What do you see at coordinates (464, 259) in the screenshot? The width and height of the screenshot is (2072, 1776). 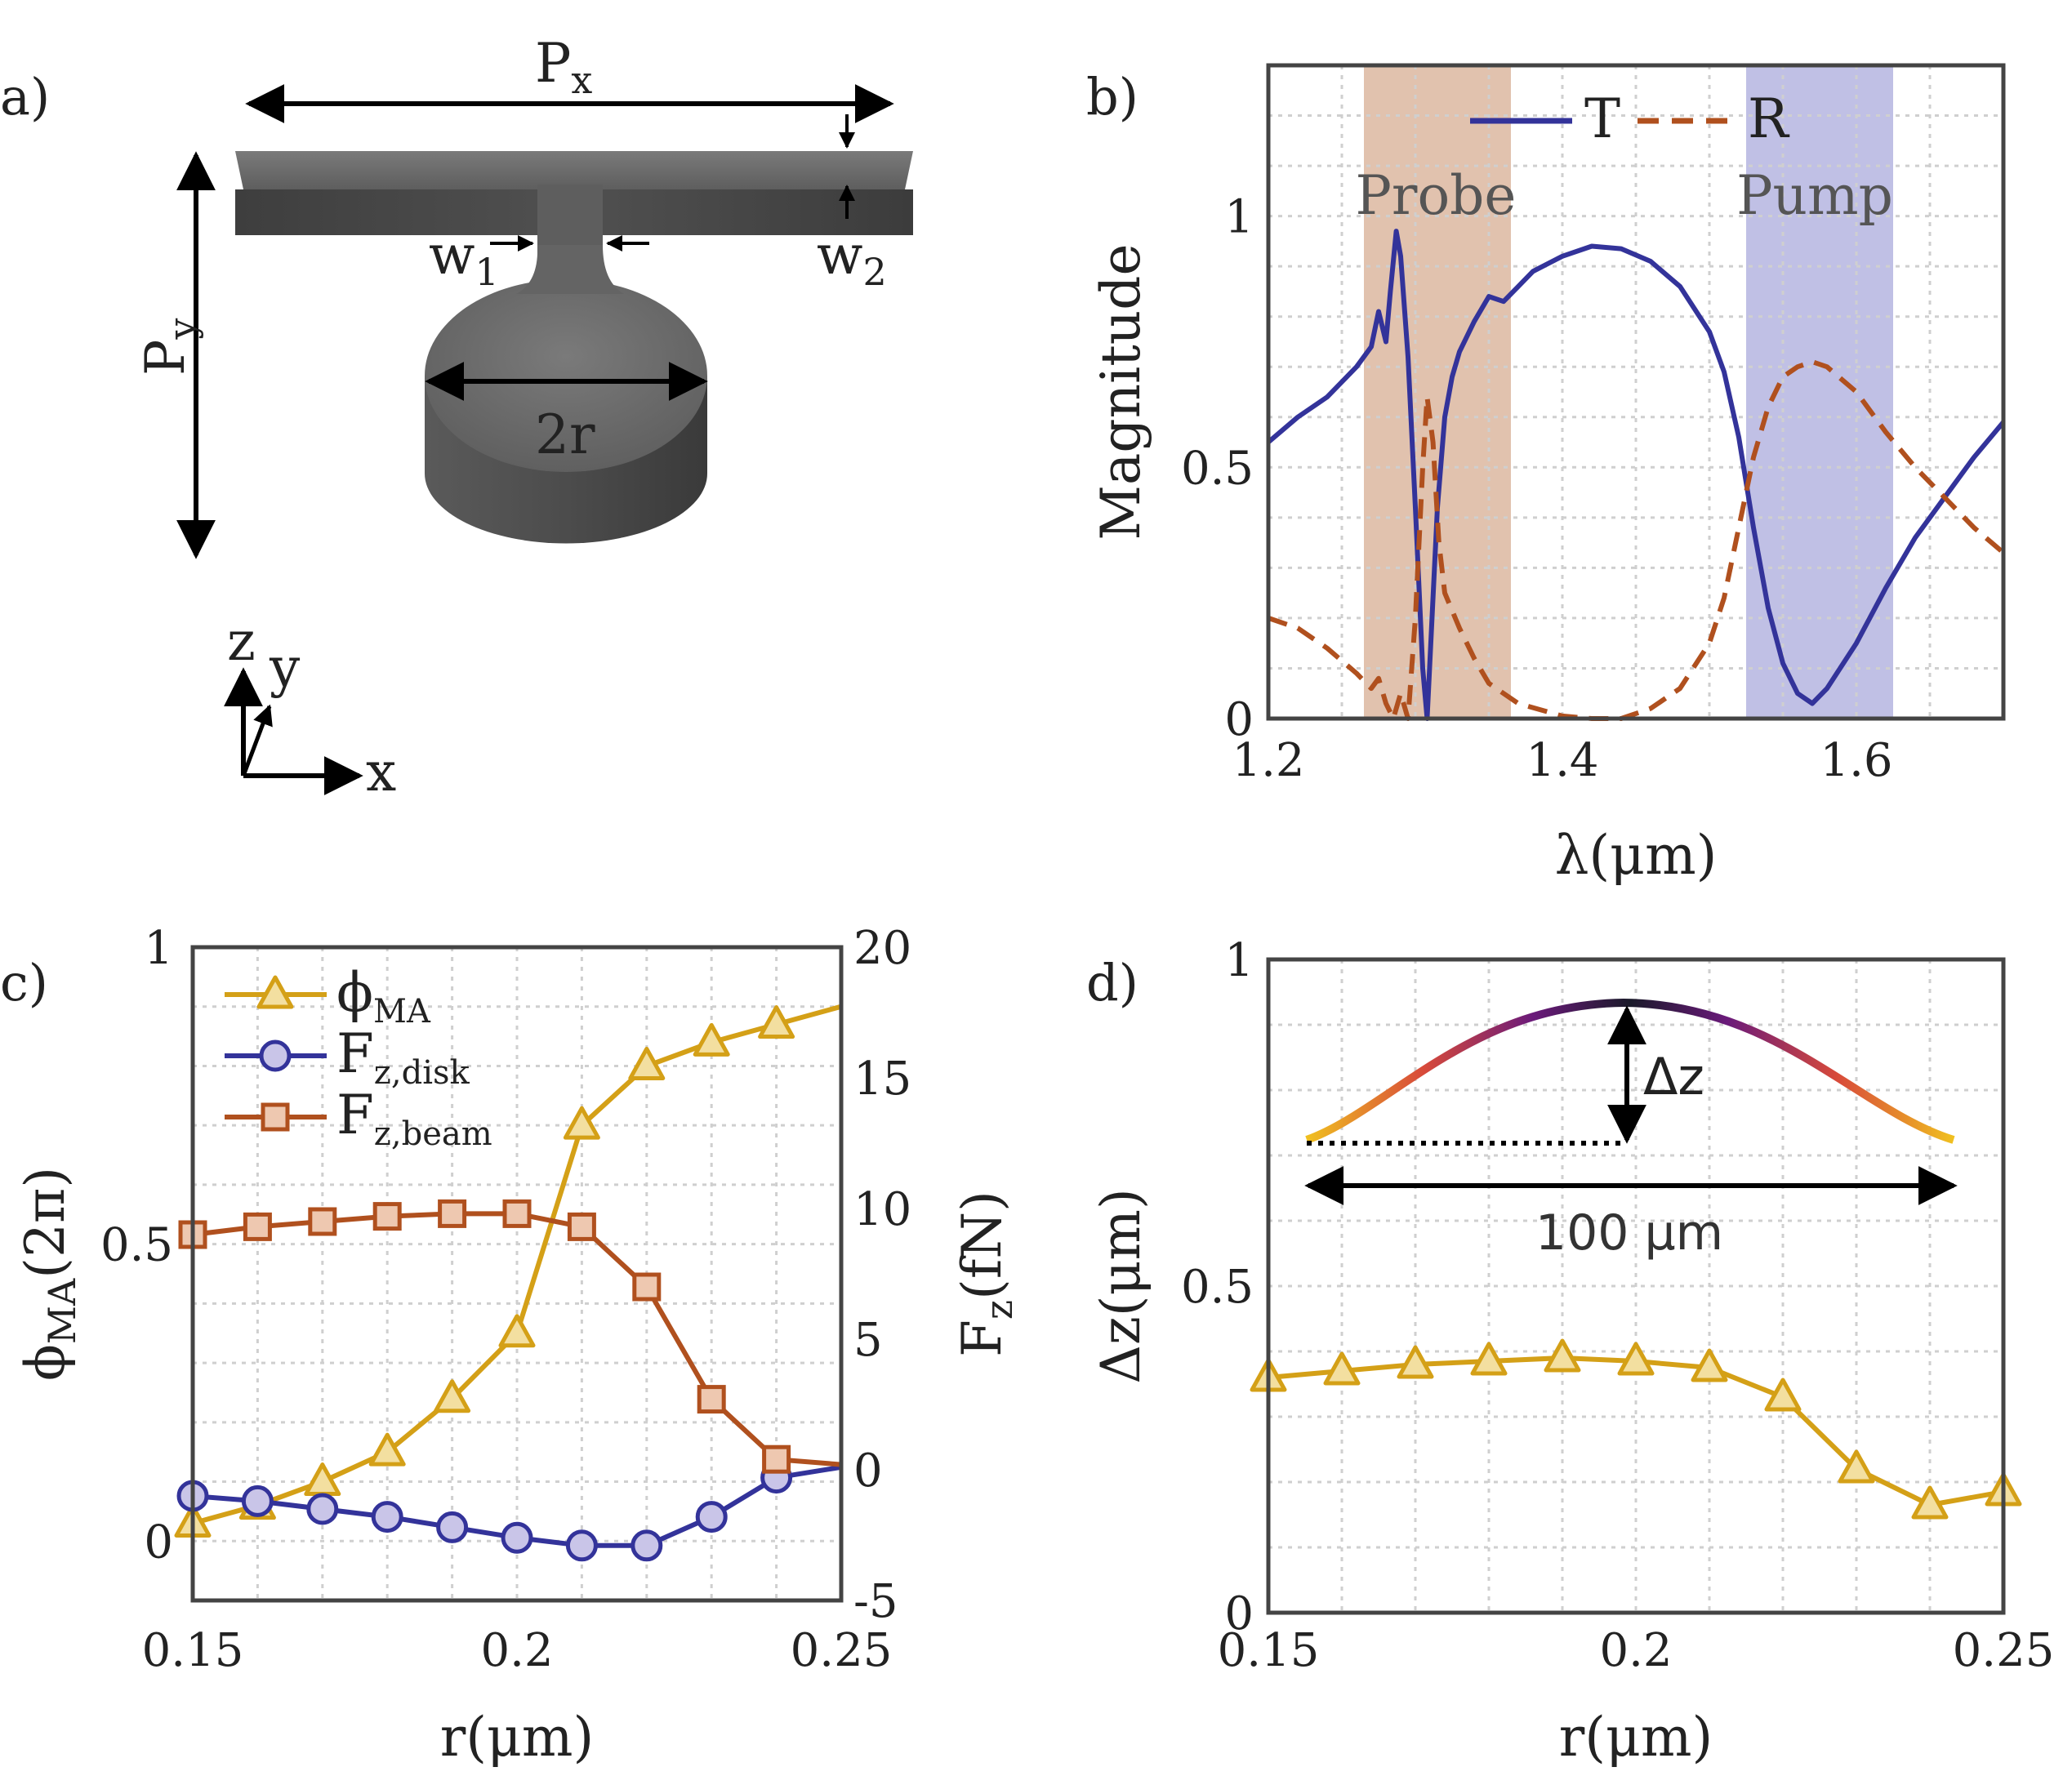 I see `w1-label: w1` at bounding box center [464, 259].